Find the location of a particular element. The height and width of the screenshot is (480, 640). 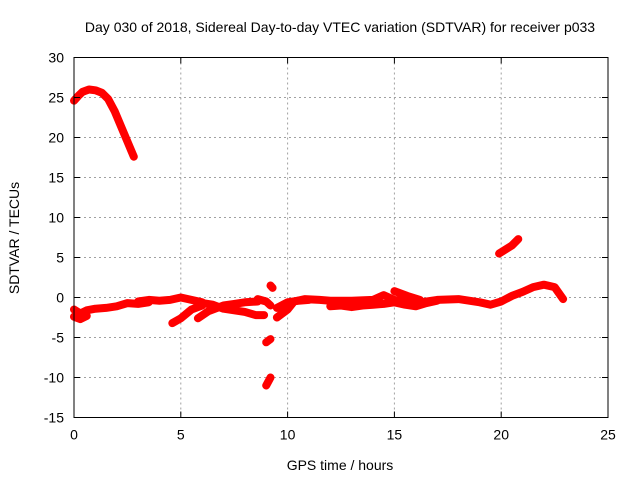

x-tick-label: 25 is located at coordinates (608, 435).